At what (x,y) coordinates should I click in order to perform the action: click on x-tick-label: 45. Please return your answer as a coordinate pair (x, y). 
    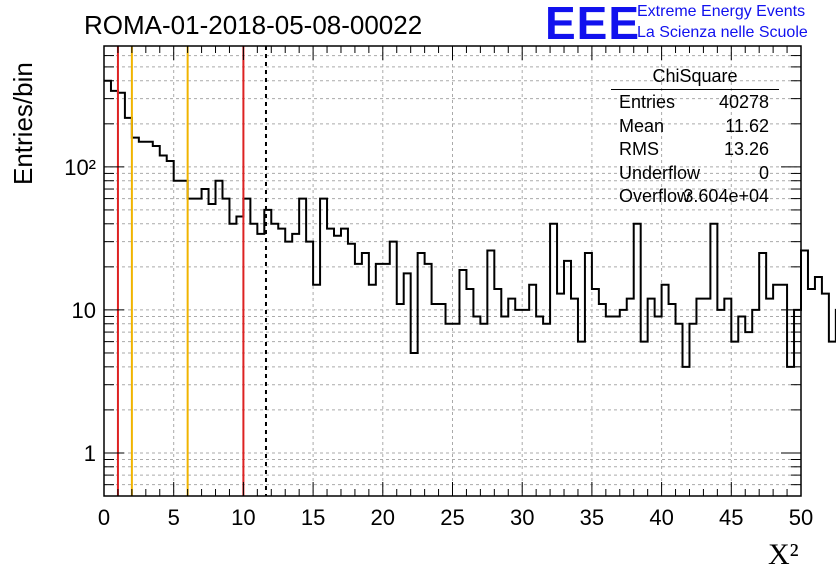
    Looking at the image, I should click on (731, 517).